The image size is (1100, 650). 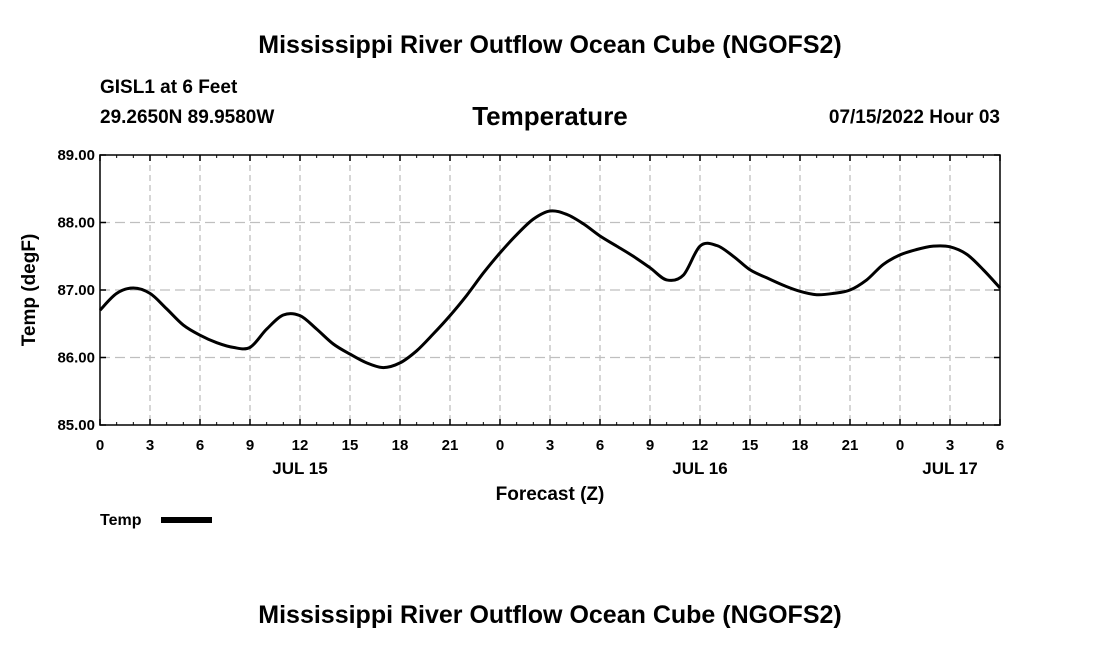 I want to click on y-tick-label: 87.00, so click(x=76, y=290).